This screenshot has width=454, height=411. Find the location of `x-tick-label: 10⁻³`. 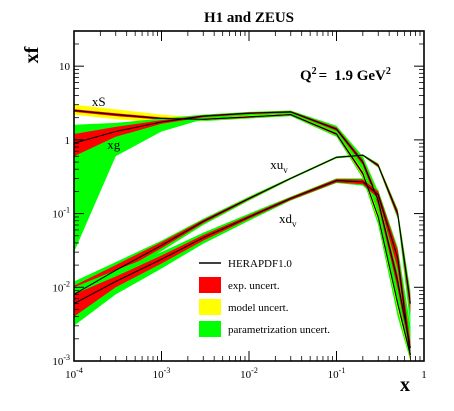

x-tick-label: 10⁻³ is located at coordinates (162, 373).